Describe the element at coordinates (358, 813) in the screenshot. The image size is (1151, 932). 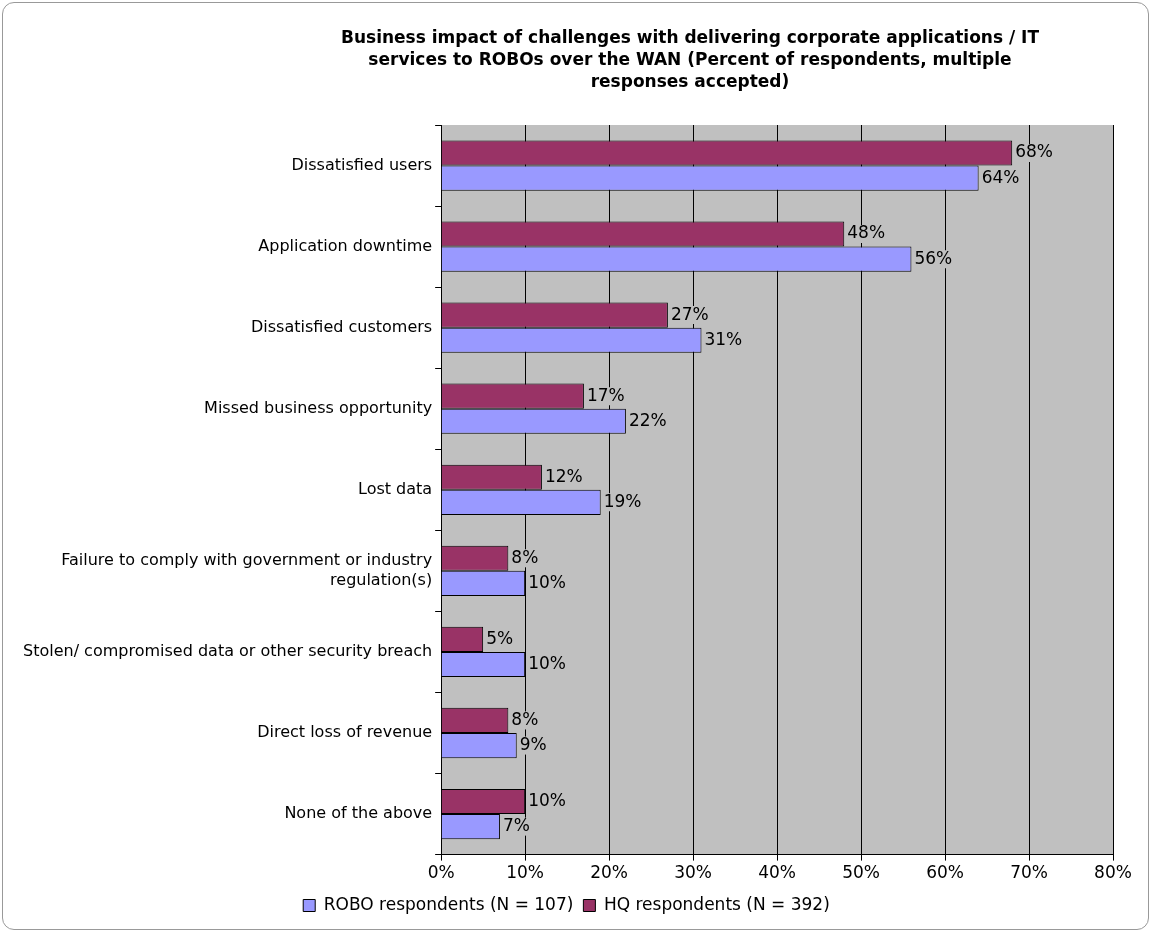
I see `y-tick-label: None of the above` at that location.